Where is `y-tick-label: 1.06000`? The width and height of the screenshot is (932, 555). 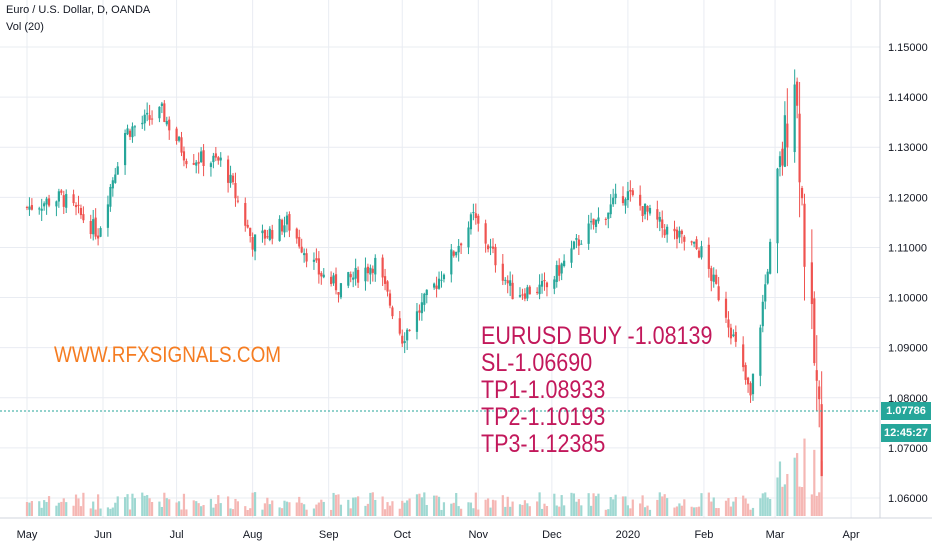 y-tick-label: 1.06000 is located at coordinates (908, 499).